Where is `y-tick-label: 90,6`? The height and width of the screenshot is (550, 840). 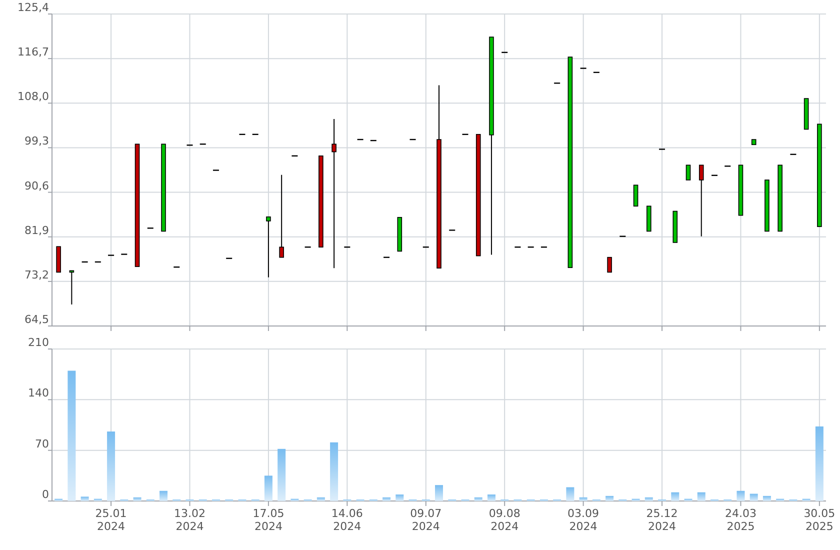
y-tick-label: 90,6 is located at coordinates (36, 185).